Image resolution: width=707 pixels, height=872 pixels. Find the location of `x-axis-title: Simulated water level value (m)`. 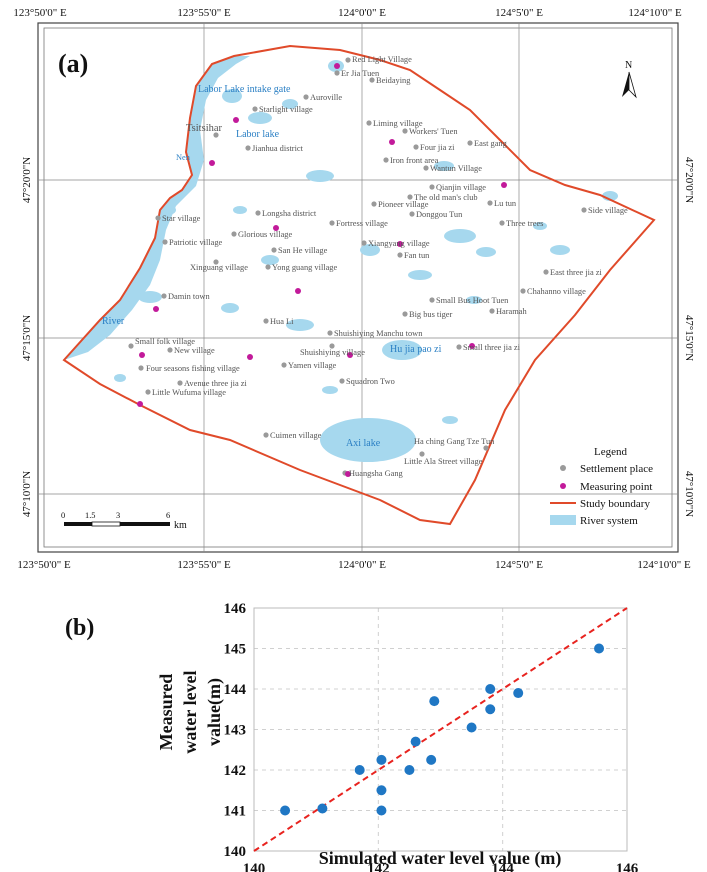

x-axis-title: Simulated water level value (m) is located at coordinates (440, 858).